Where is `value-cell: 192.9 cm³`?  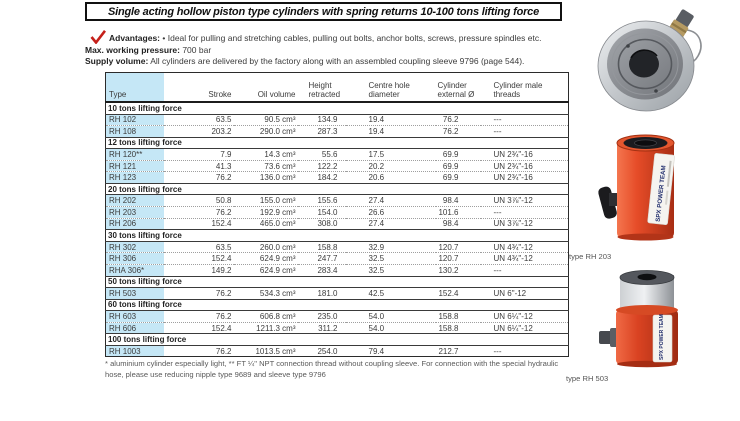 value-cell: 192.9 cm³ is located at coordinates (265, 212).